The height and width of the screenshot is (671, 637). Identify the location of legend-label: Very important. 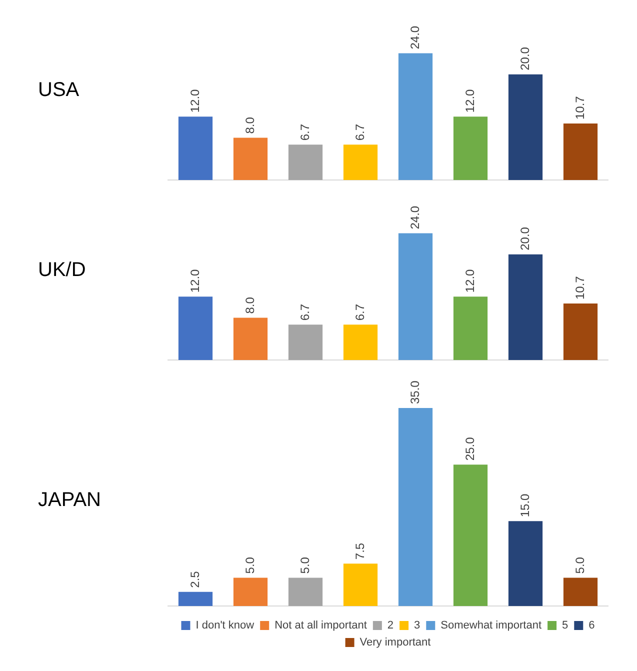
(395, 642).